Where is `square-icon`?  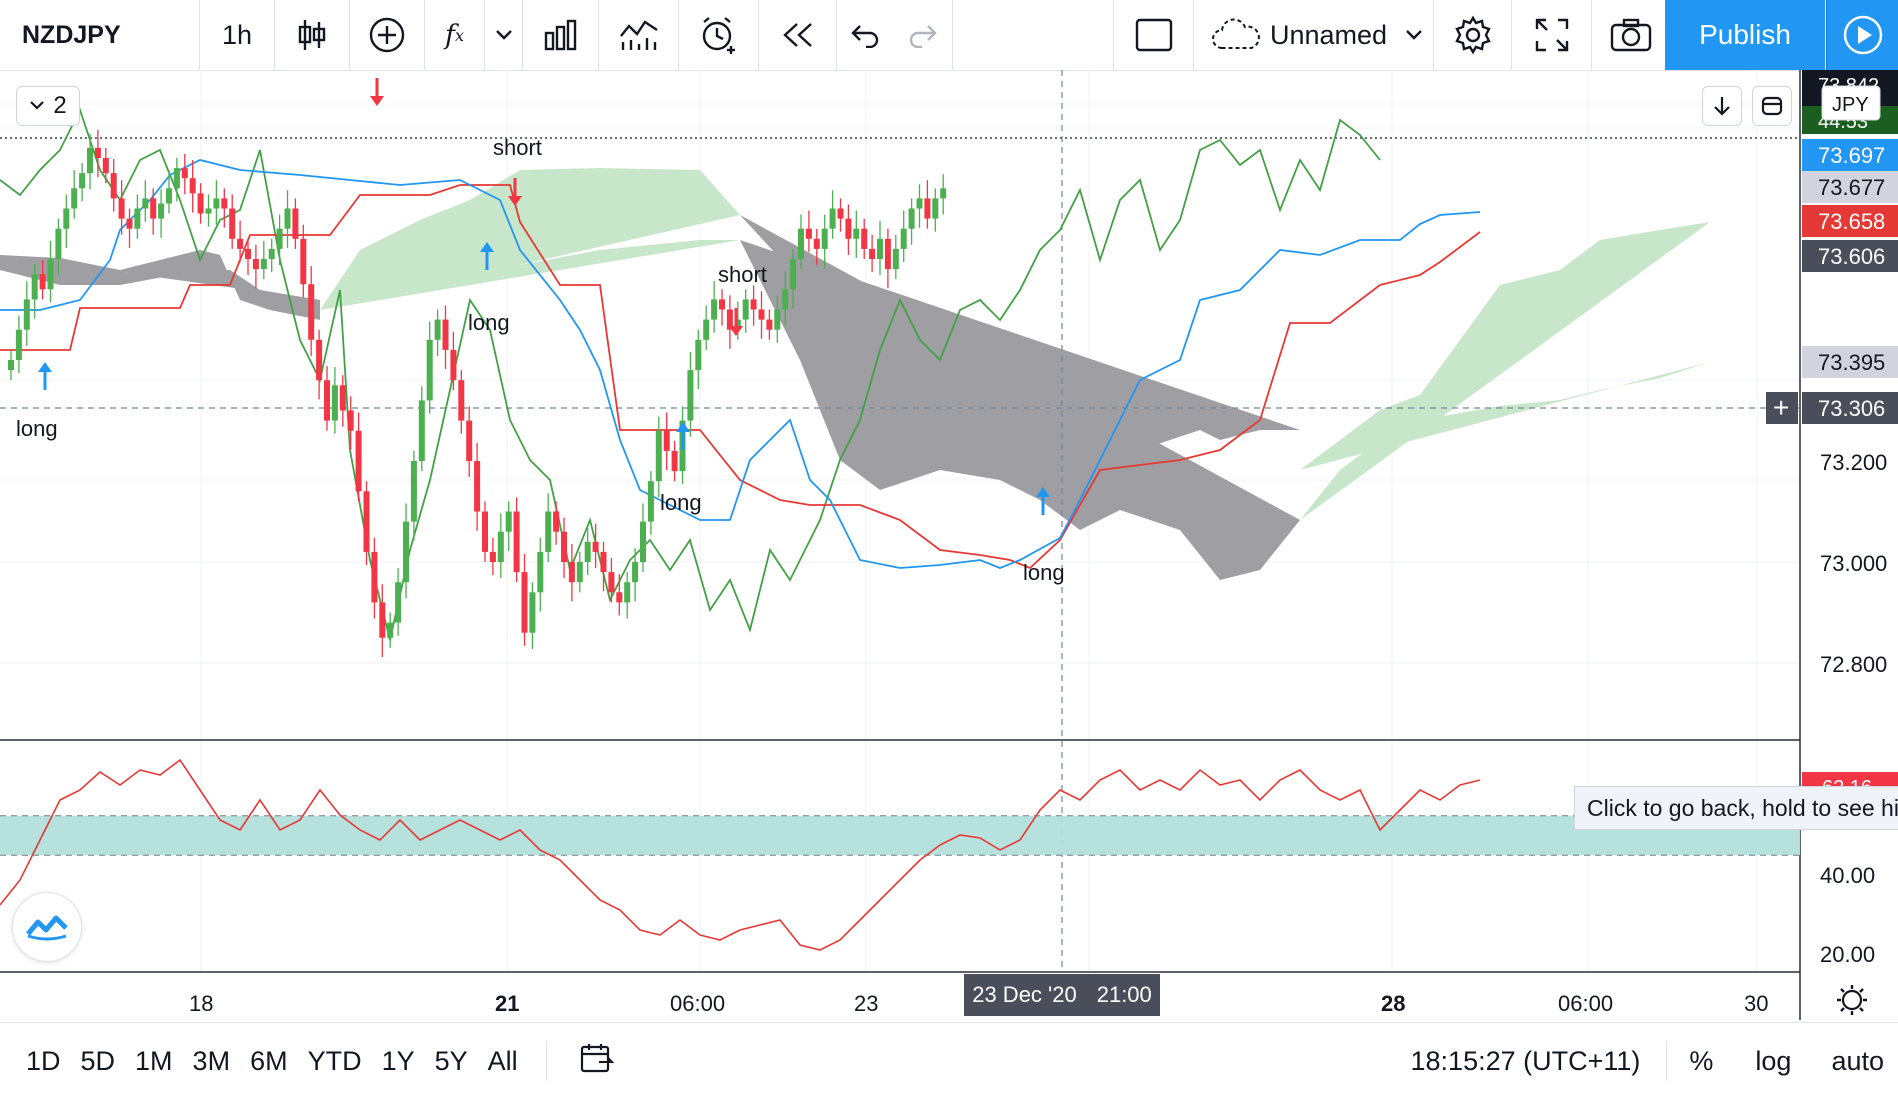 square-icon is located at coordinates (1154, 35).